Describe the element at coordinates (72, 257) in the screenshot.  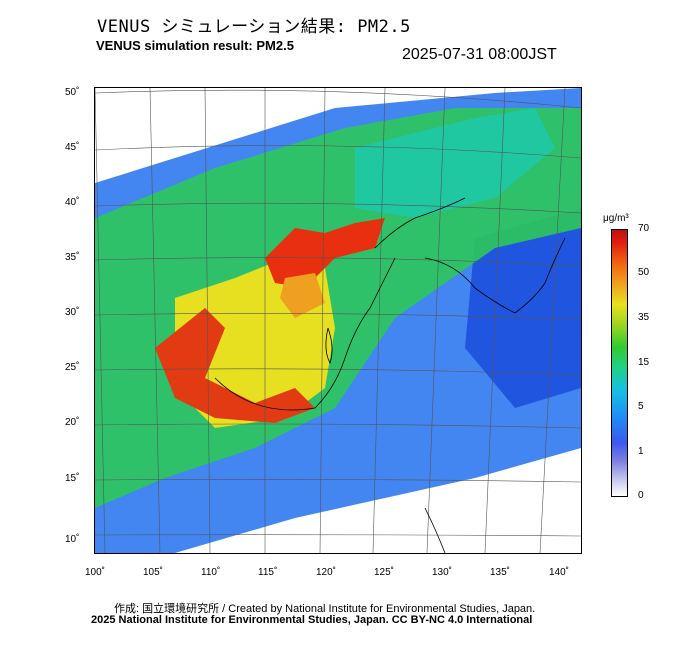
I see `lat-label-35: 35˚` at that location.